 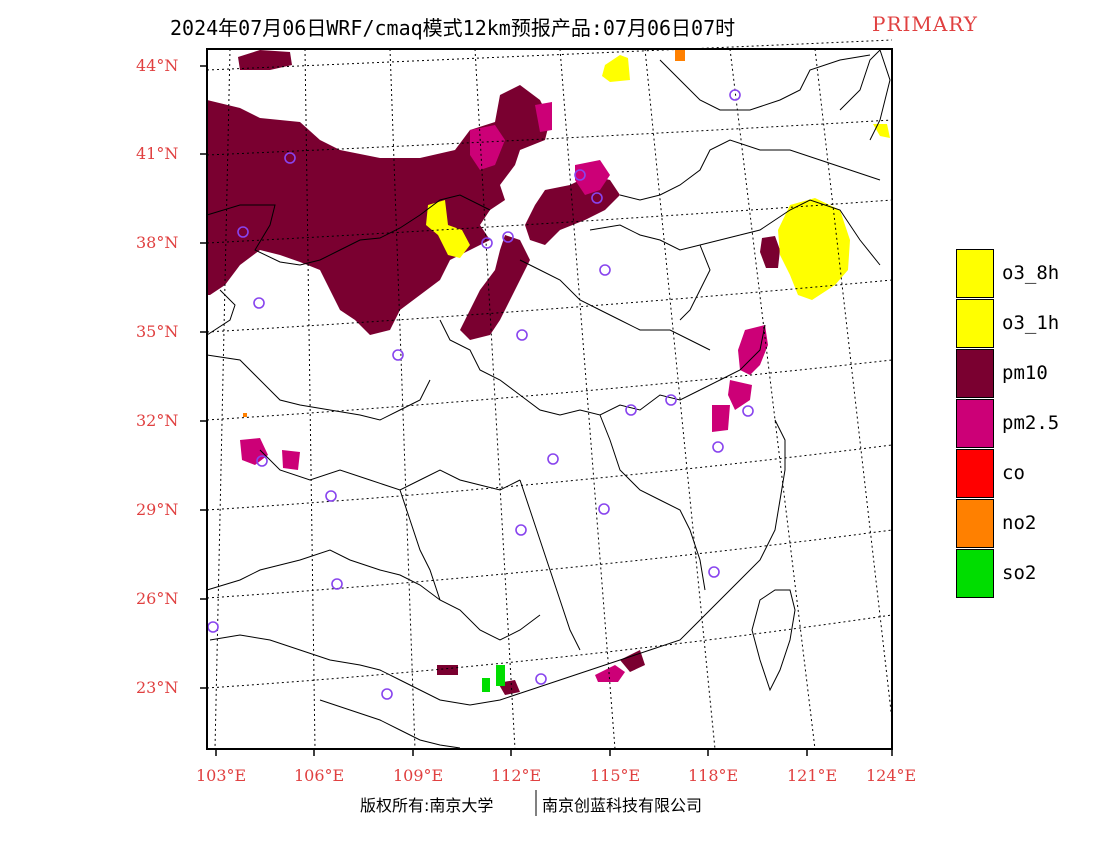 What do you see at coordinates (1031, 423) in the screenshot?
I see `legend-label: pm2.5` at bounding box center [1031, 423].